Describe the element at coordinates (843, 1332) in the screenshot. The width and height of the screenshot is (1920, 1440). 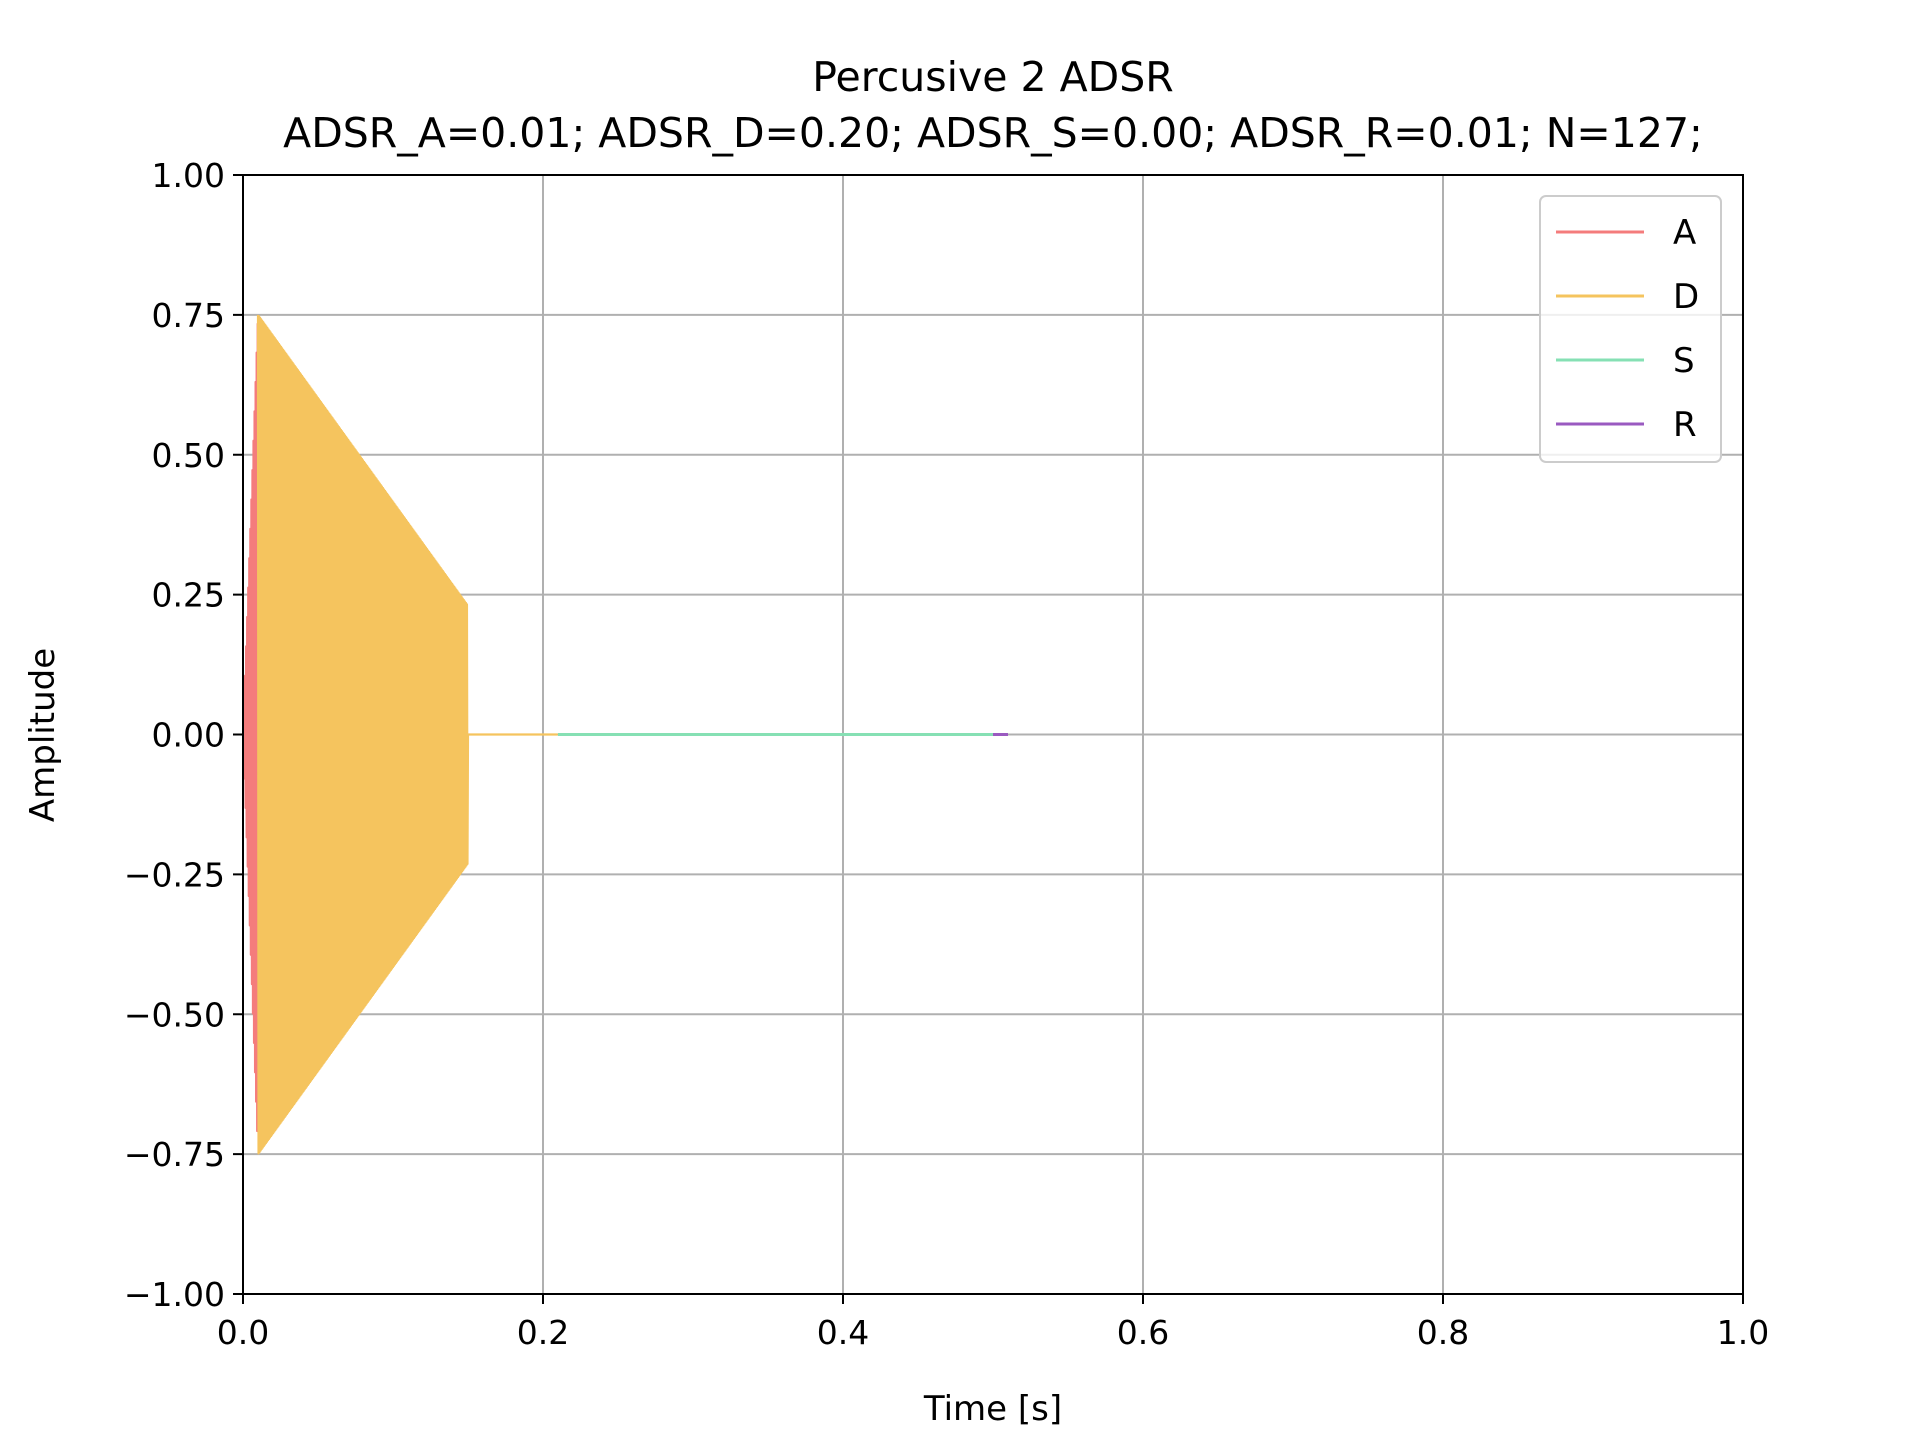
I see `x-tick-label-2: 0.4` at that location.